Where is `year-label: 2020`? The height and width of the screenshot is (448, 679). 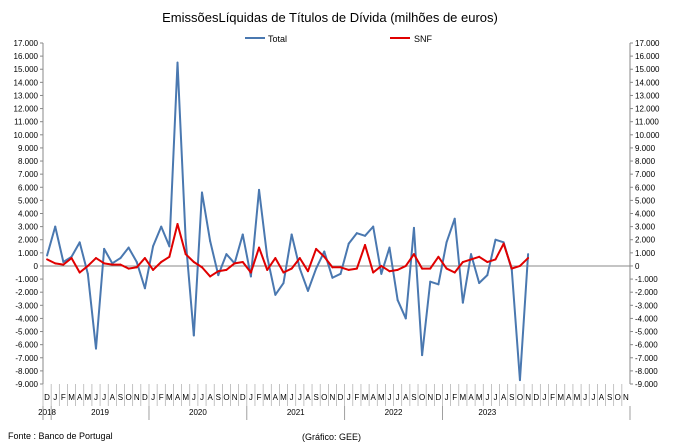
year-label: 2020 is located at coordinates (198, 412).